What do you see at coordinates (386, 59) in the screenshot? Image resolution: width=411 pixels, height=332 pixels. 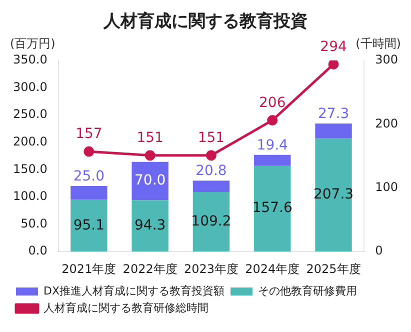 I see `y2-tick-label: 300` at bounding box center [386, 59].